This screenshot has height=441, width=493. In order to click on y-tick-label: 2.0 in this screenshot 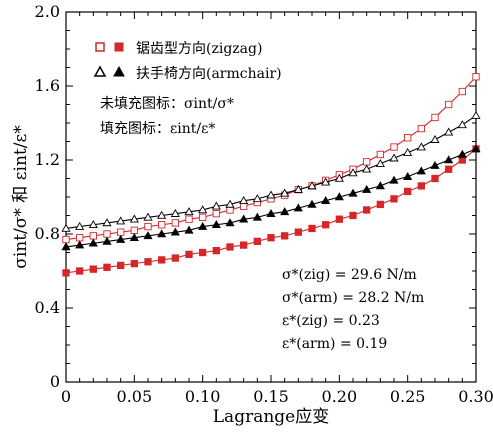, I will do `click(47, 11)`.